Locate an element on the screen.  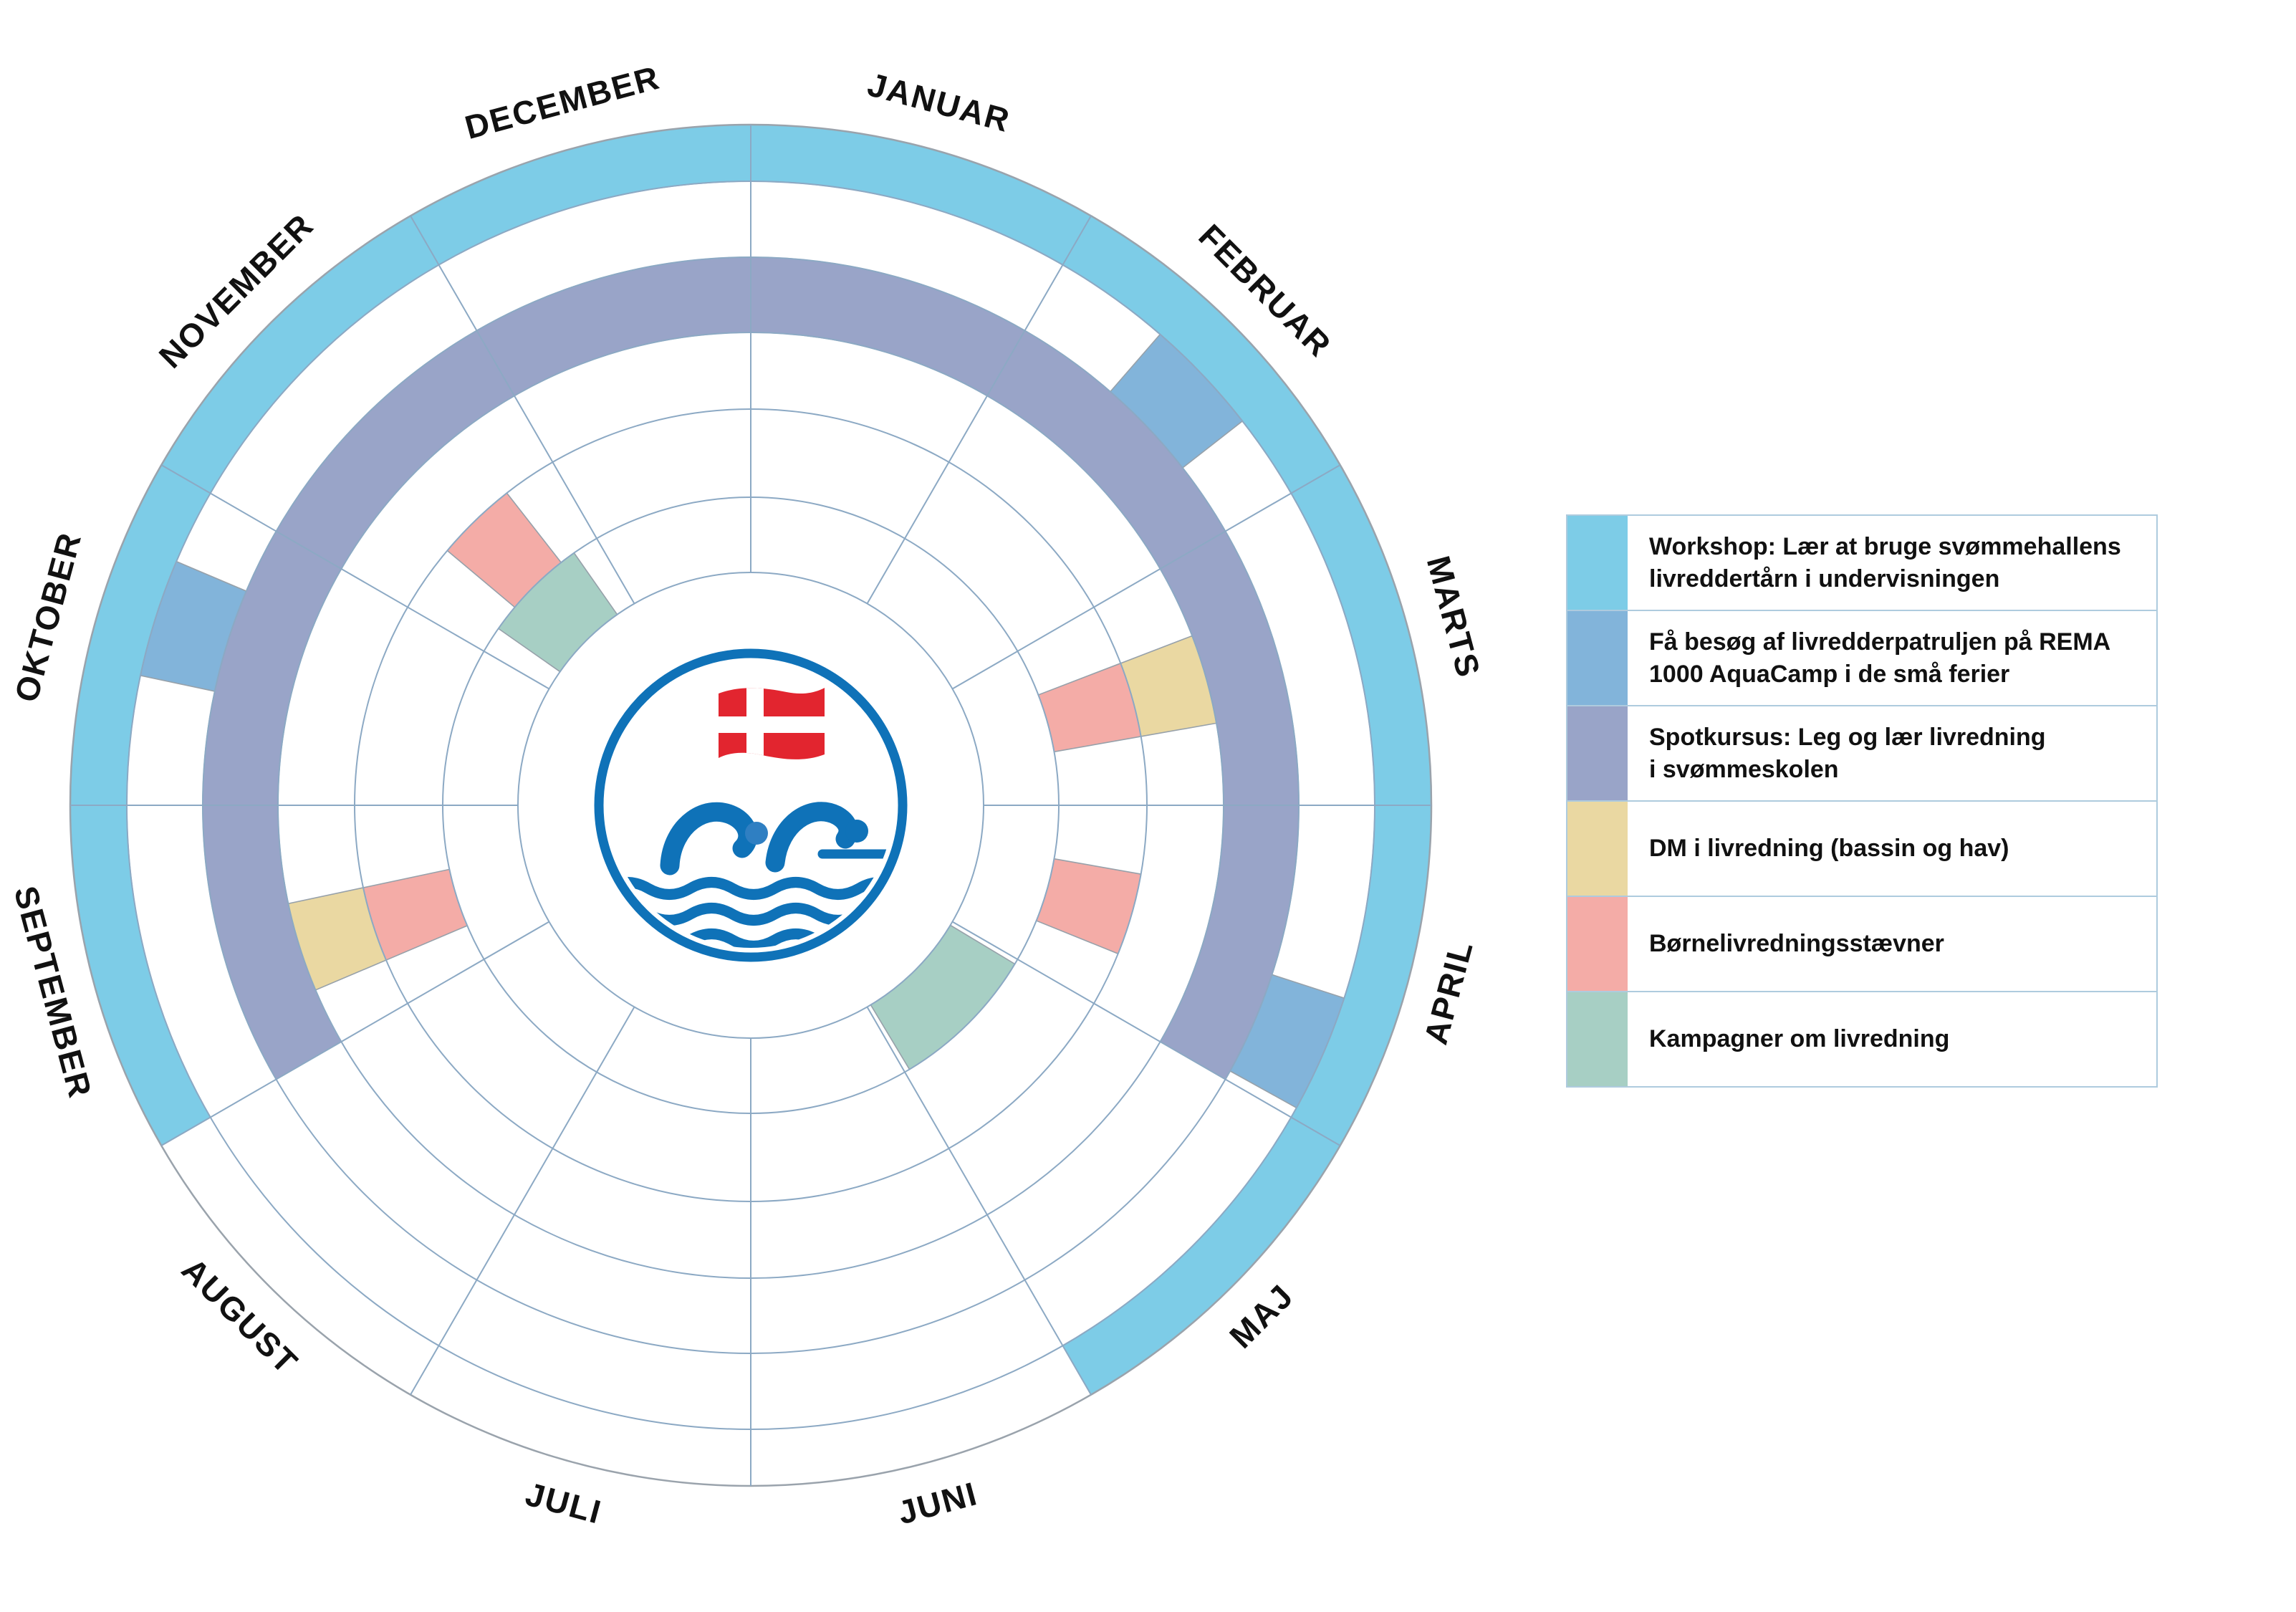
month-label-maj: MAJ is located at coordinates (1262, 1316).